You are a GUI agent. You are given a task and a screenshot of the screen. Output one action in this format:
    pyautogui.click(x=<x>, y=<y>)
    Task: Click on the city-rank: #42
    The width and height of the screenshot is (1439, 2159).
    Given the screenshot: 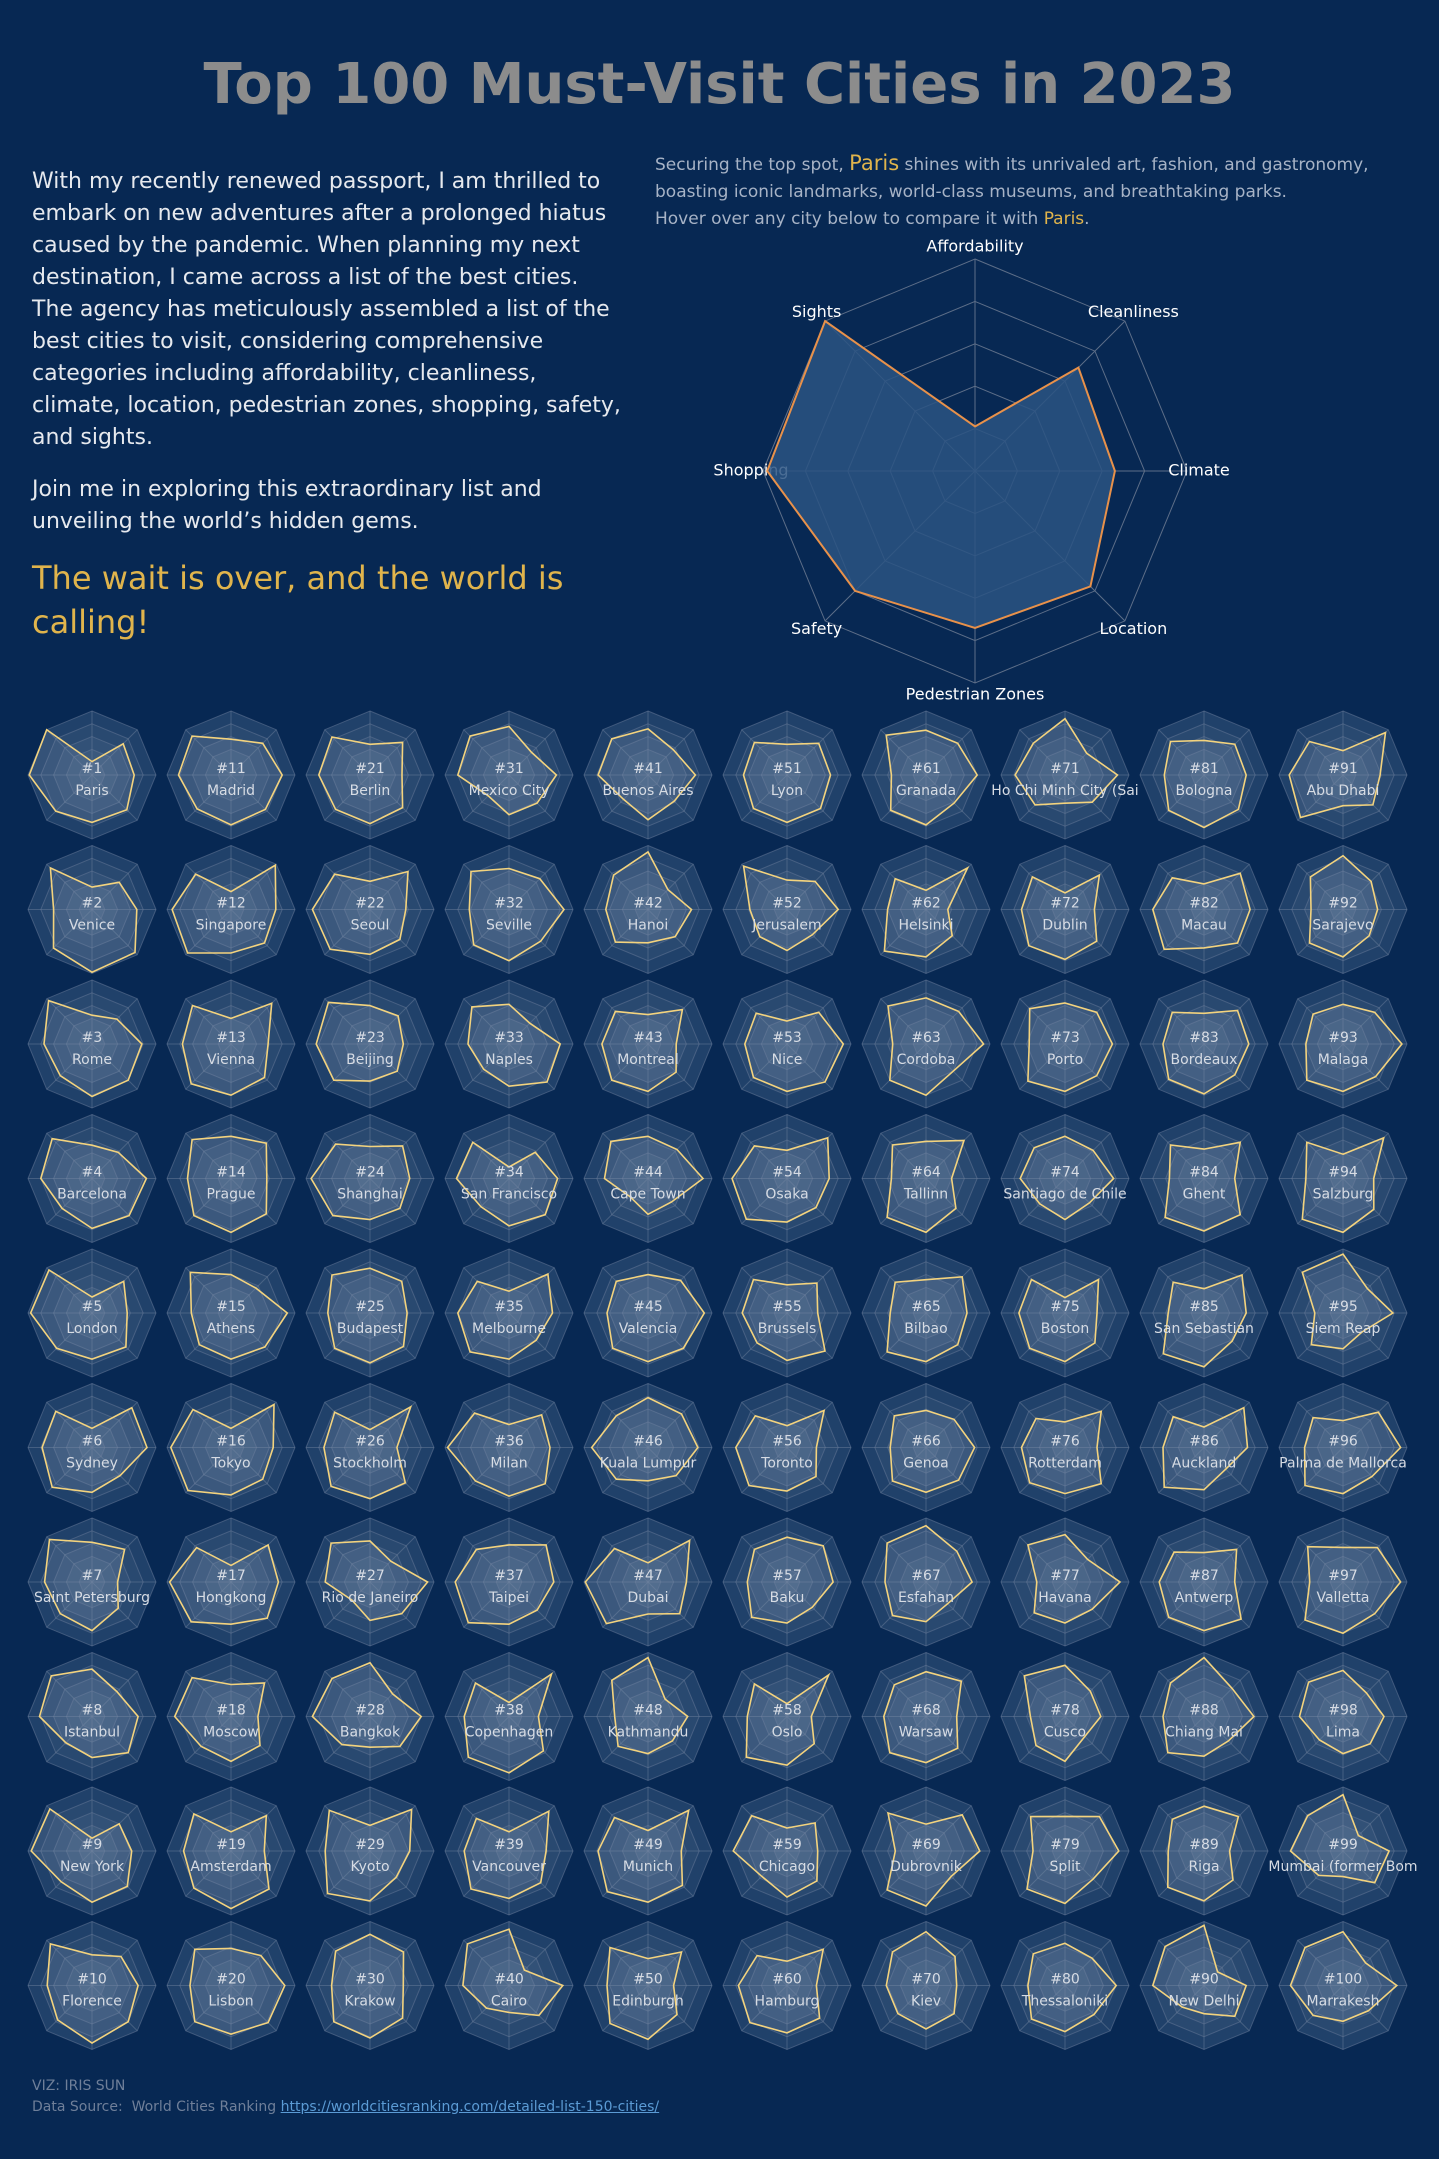 What is the action you would take?
    pyautogui.click(x=648, y=904)
    